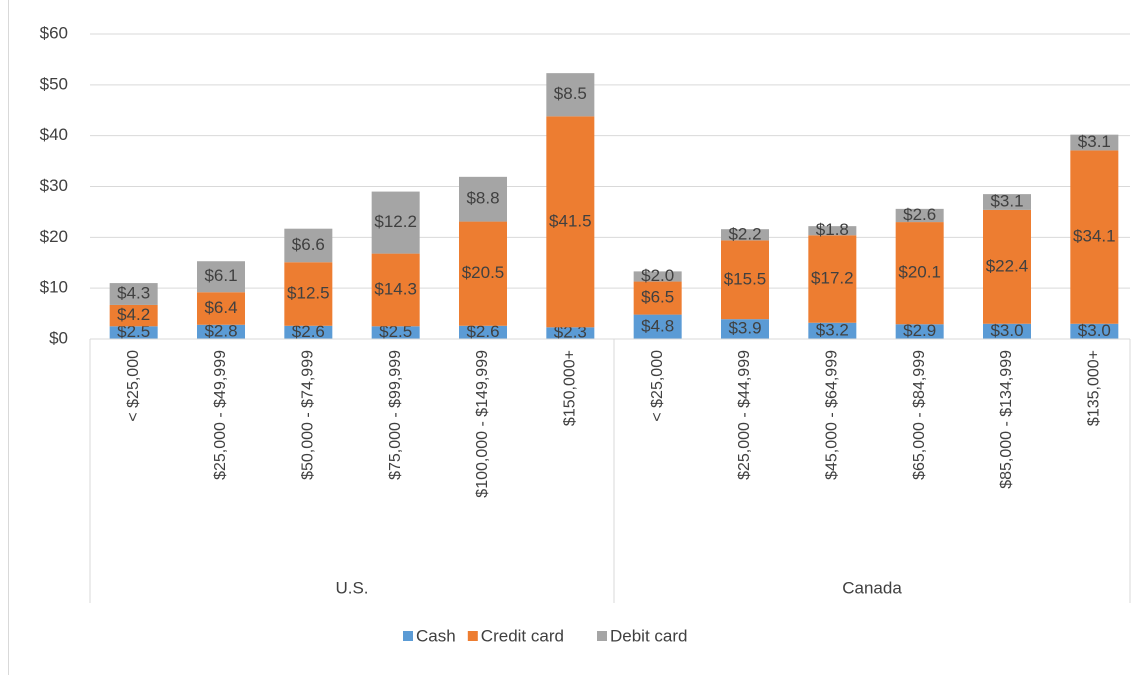  I want to click on data-label: $1.8, so click(832, 229).